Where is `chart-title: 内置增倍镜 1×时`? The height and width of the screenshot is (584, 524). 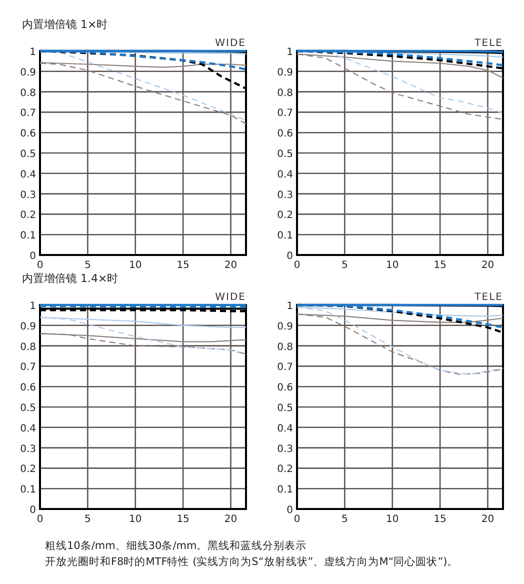
chart-title: 内置增倍镜 1×时 is located at coordinates (65, 24).